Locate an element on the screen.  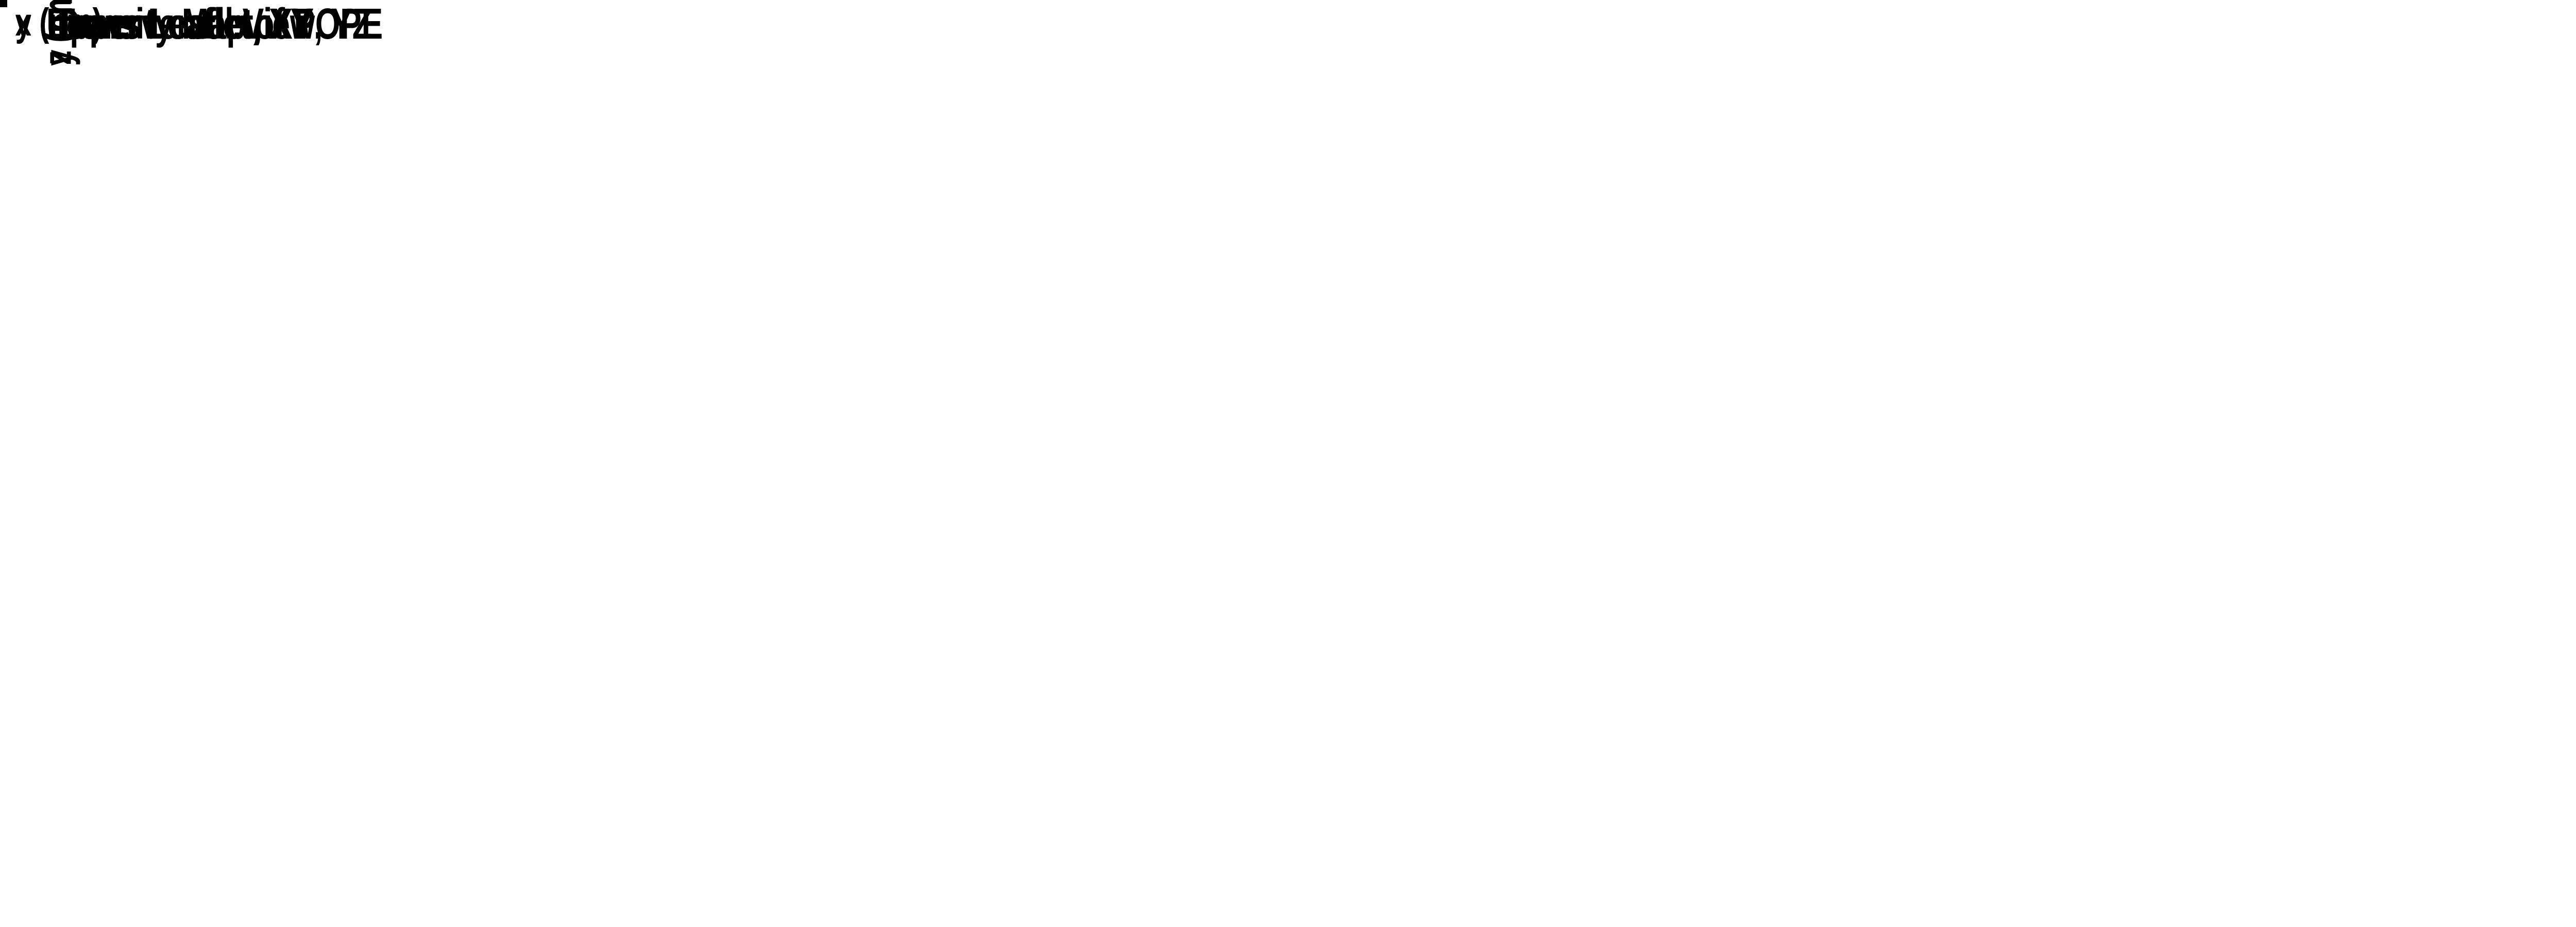
y-axis-label: z (nm) is located at coordinates (58, 32).